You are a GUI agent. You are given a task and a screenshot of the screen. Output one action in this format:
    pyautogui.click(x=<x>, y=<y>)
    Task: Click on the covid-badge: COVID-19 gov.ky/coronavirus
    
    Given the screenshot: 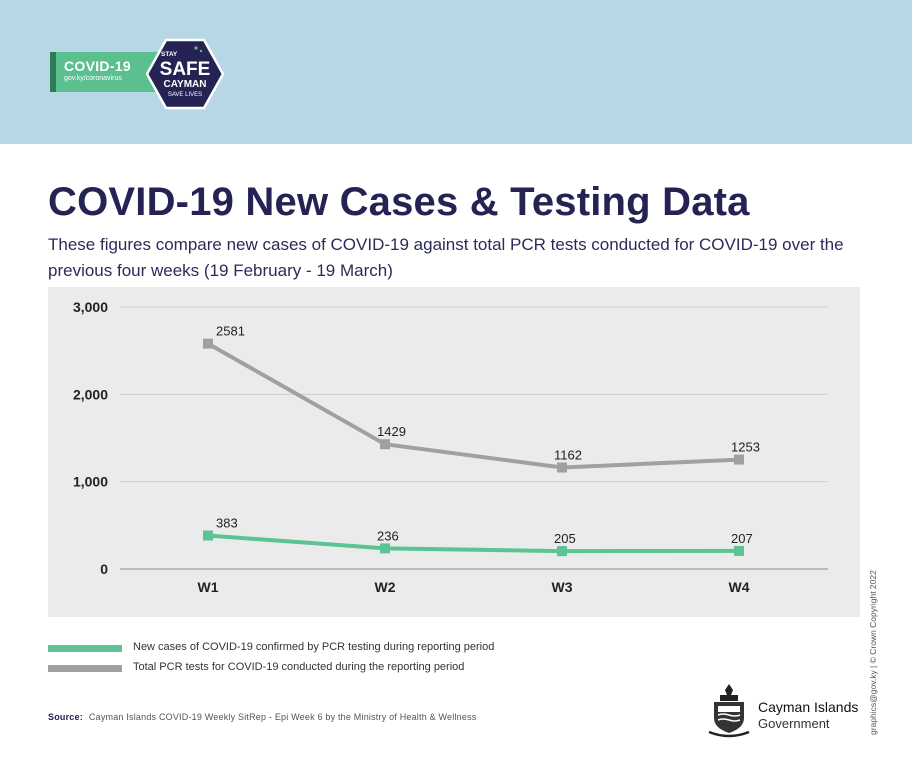 What is the action you would take?
    pyautogui.click(x=104, y=72)
    